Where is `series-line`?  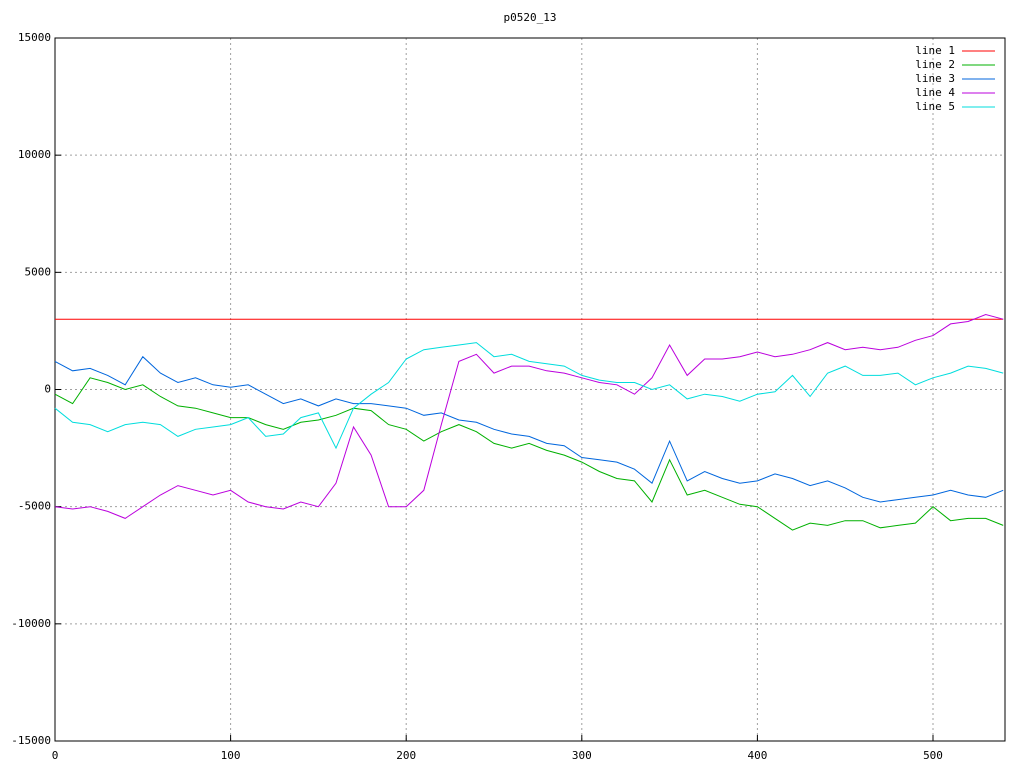 series-line is located at coordinates (529, 396).